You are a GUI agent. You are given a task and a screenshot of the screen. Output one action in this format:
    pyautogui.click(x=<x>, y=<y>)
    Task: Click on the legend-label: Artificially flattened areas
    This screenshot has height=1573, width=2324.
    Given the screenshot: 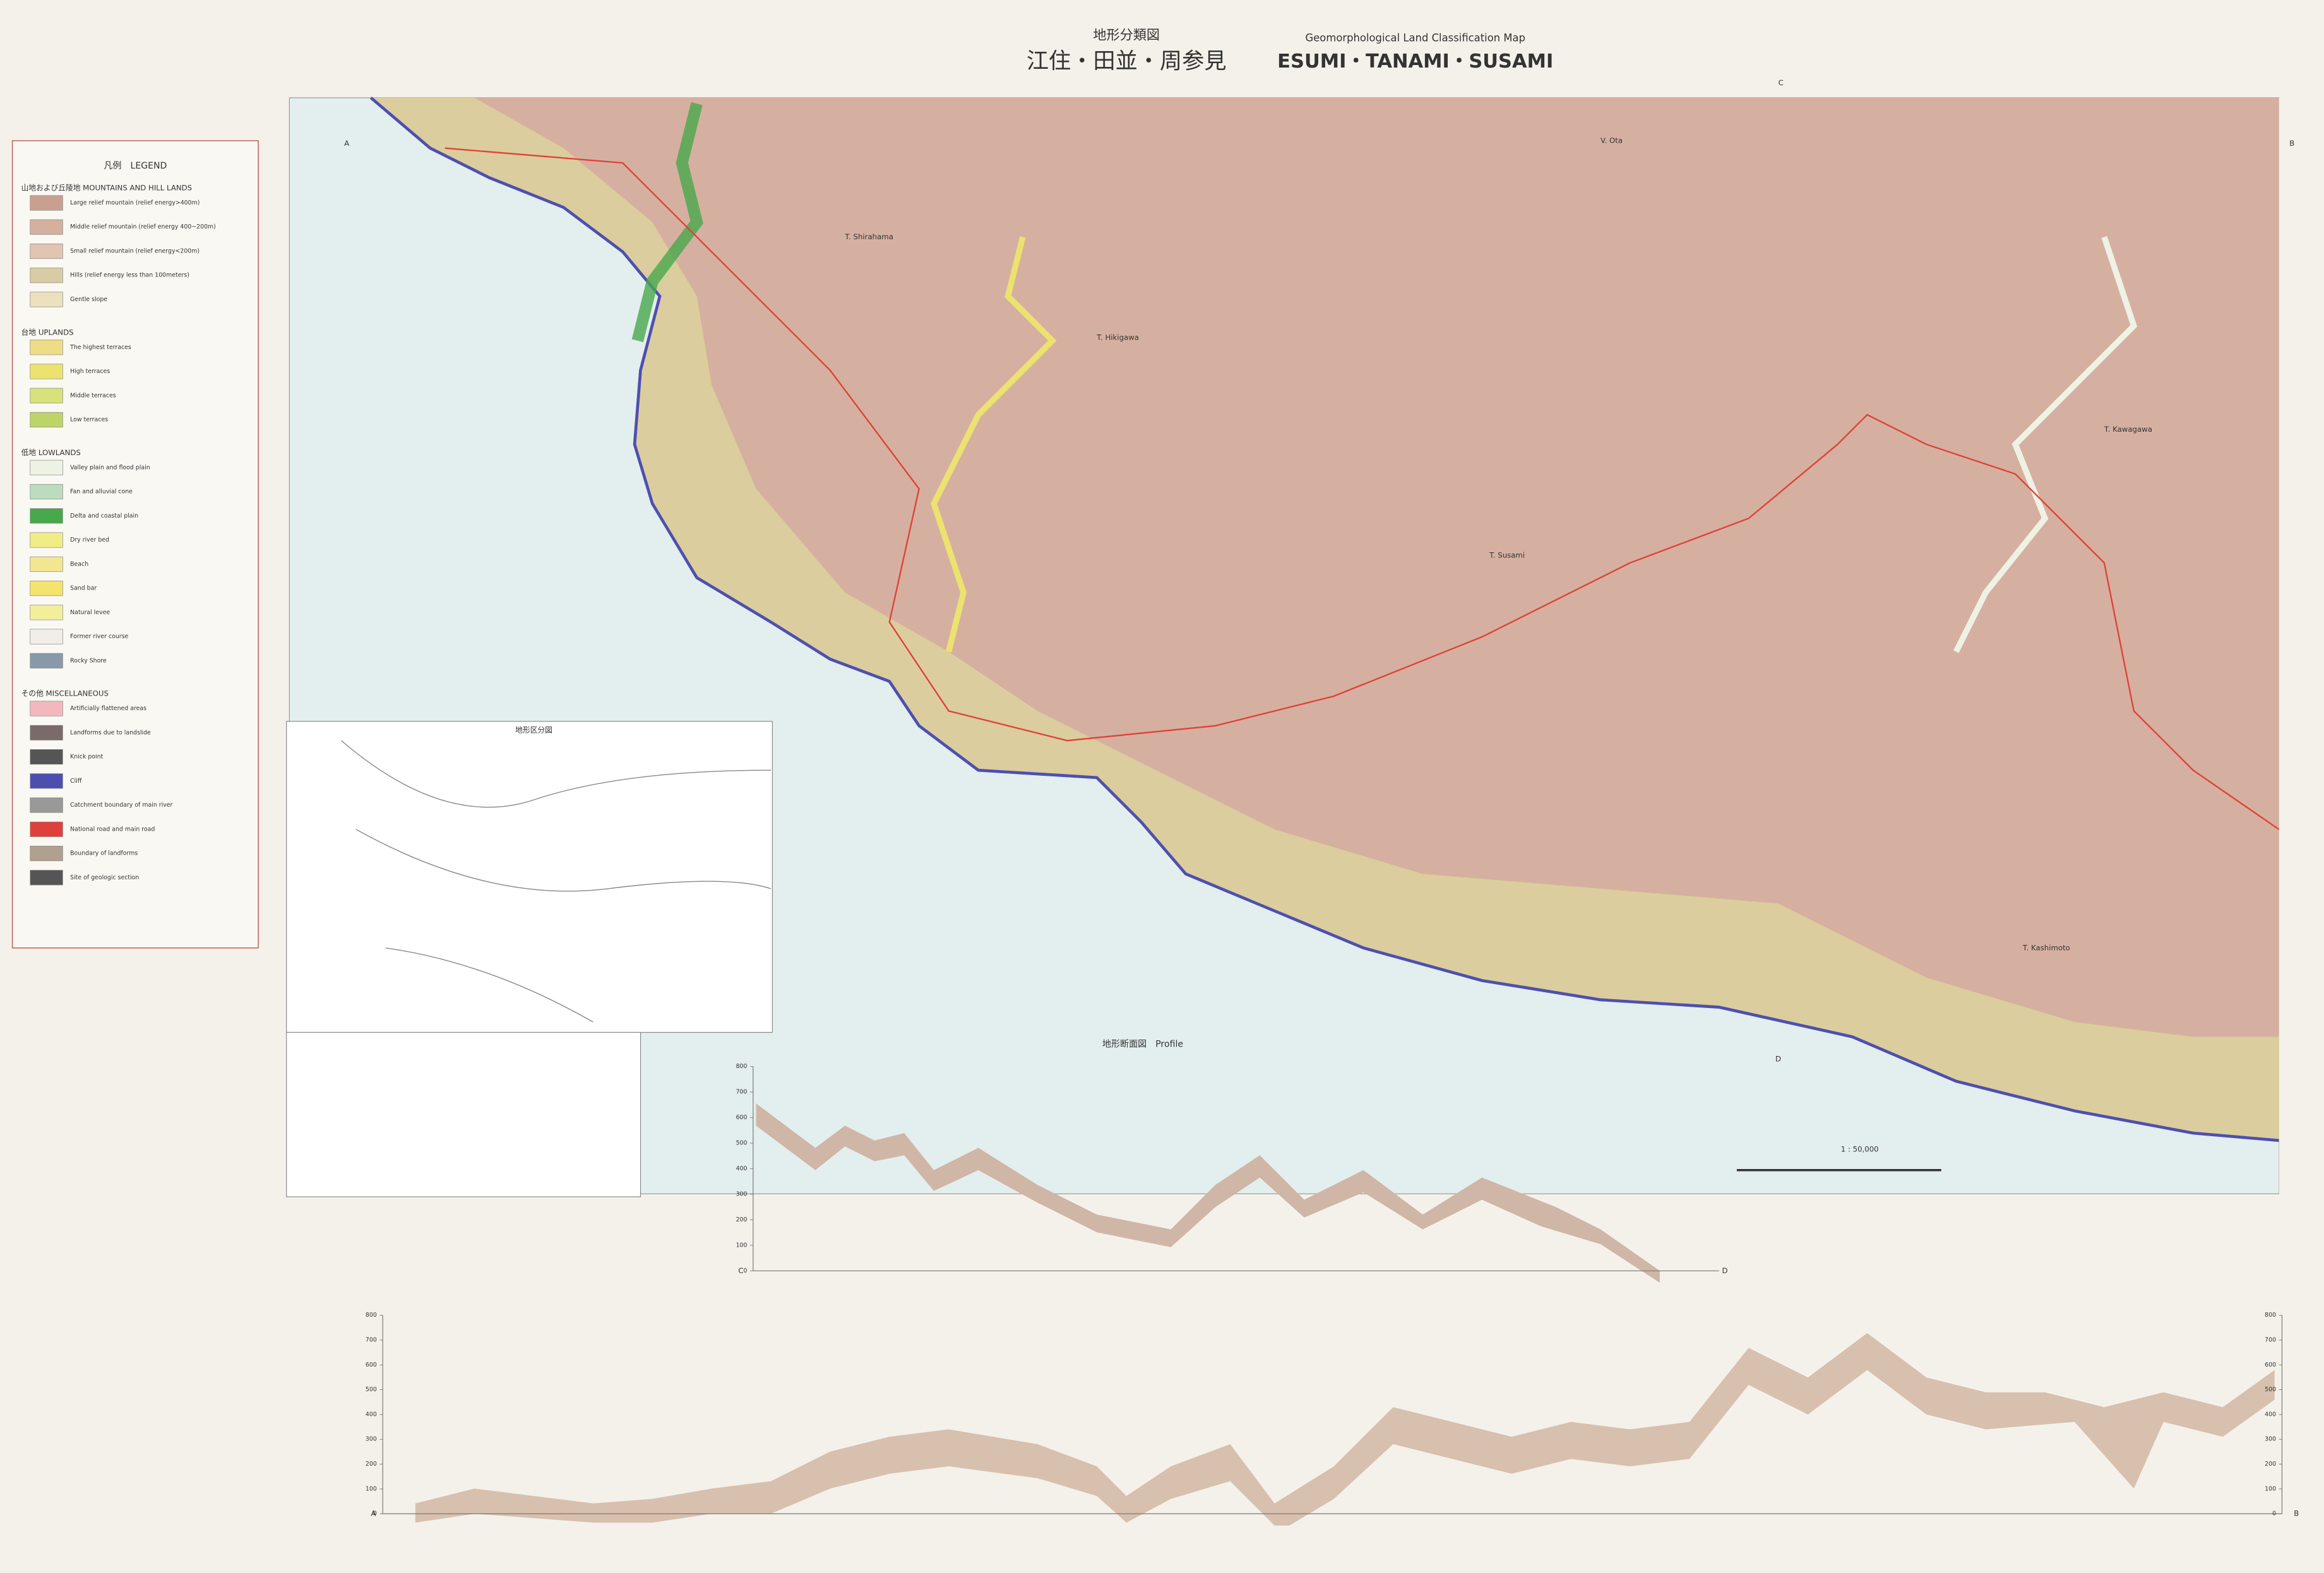 What is the action you would take?
    pyautogui.click(x=108, y=708)
    